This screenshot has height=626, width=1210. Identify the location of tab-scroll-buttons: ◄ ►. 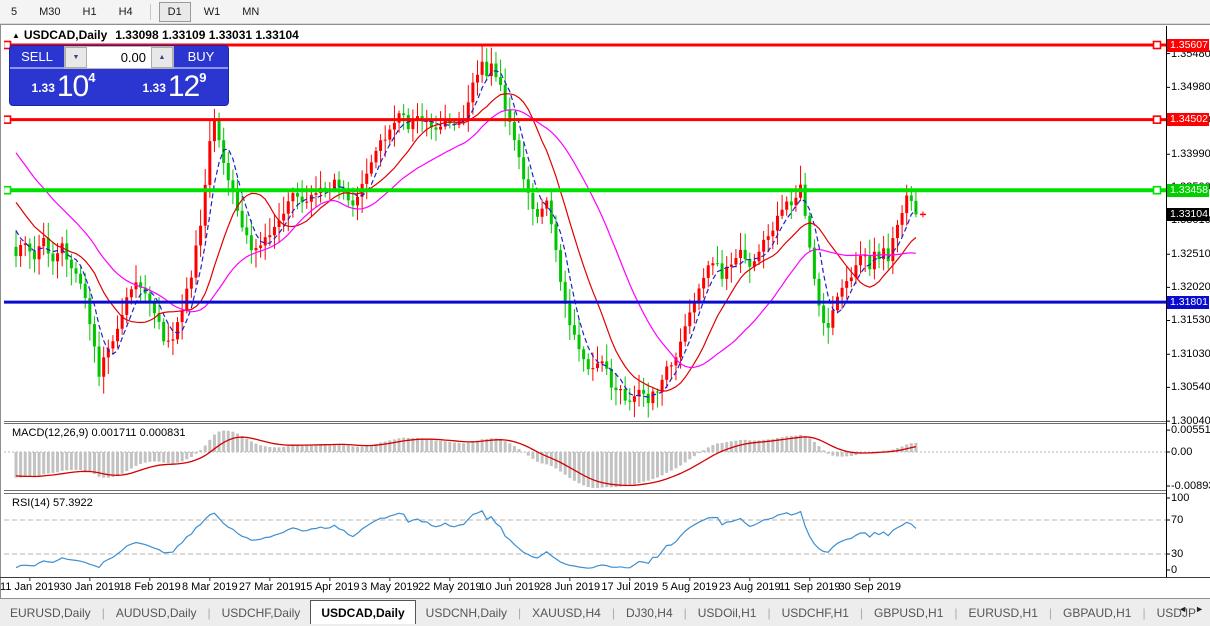
(1191, 609).